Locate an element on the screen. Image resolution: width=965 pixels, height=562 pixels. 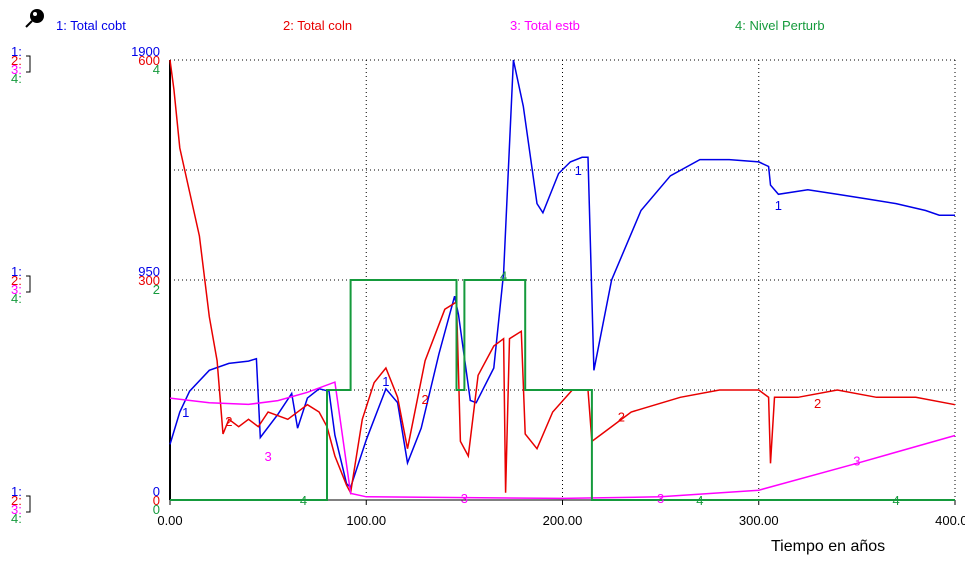
legend-entry: 1: Total cobt is located at coordinates (91, 25).